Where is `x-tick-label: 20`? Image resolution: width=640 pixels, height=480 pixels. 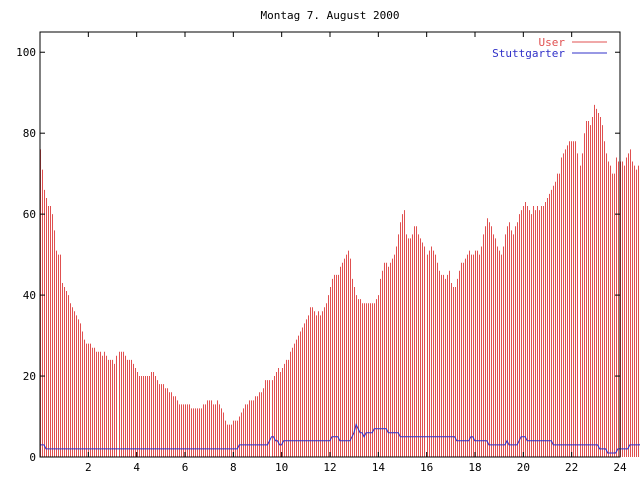 x-tick-label: 20 is located at coordinates (523, 467).